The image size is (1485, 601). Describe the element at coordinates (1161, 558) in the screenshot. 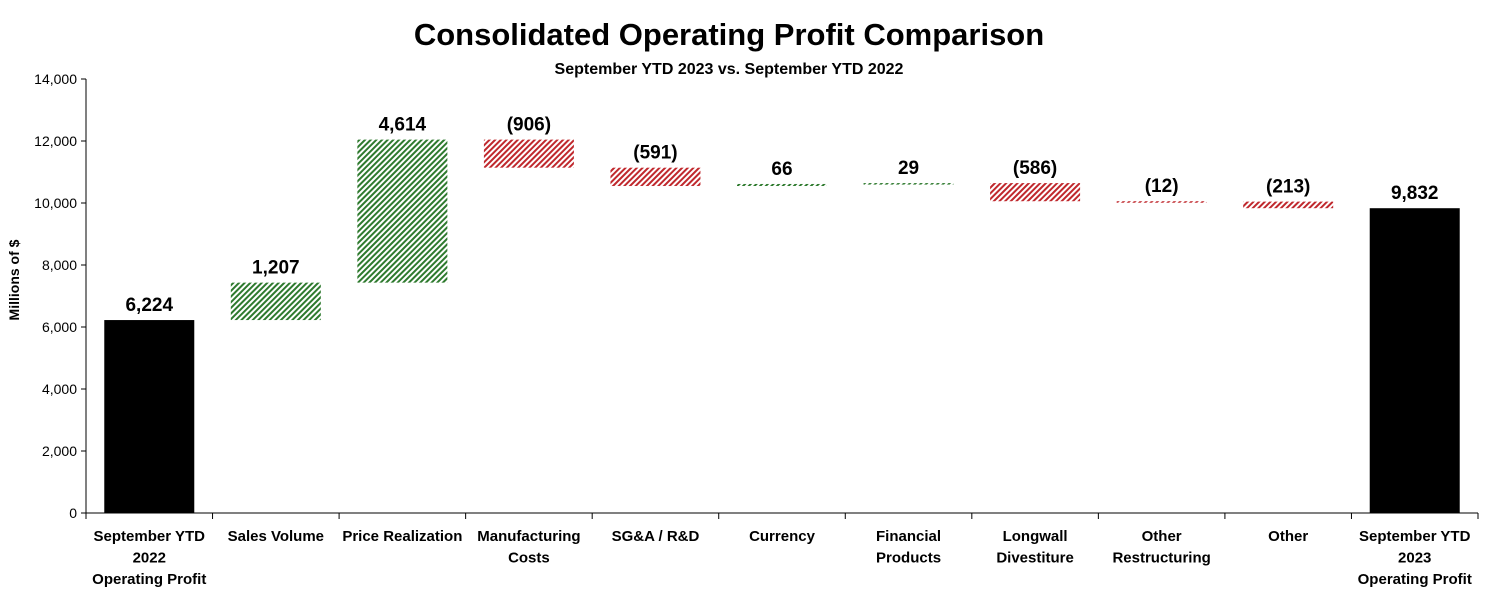

I see `category-label: Restructuring` at that location.